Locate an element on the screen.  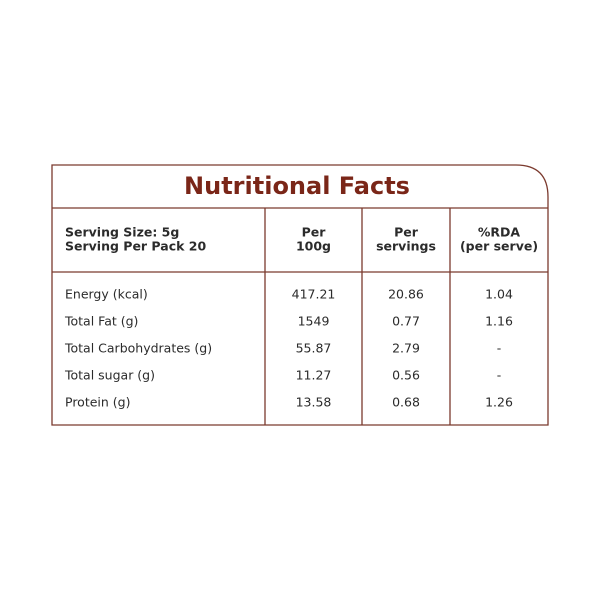
cell-value: 417.21 is located at coordinates (314, 294).